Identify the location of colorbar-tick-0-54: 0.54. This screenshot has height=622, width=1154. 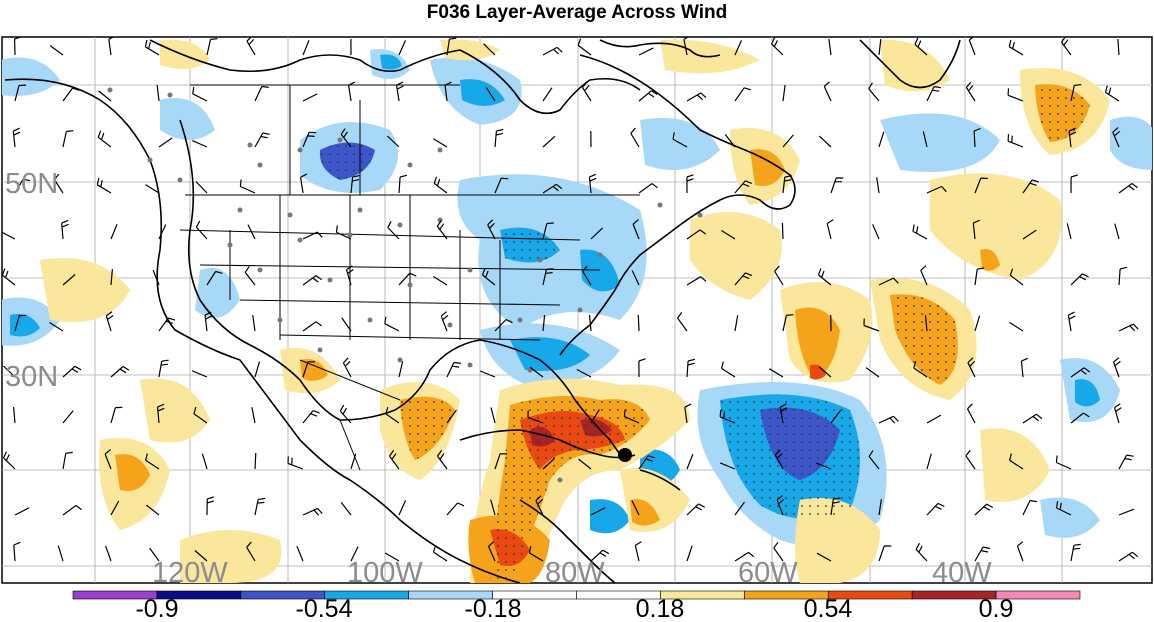
(828, 608).